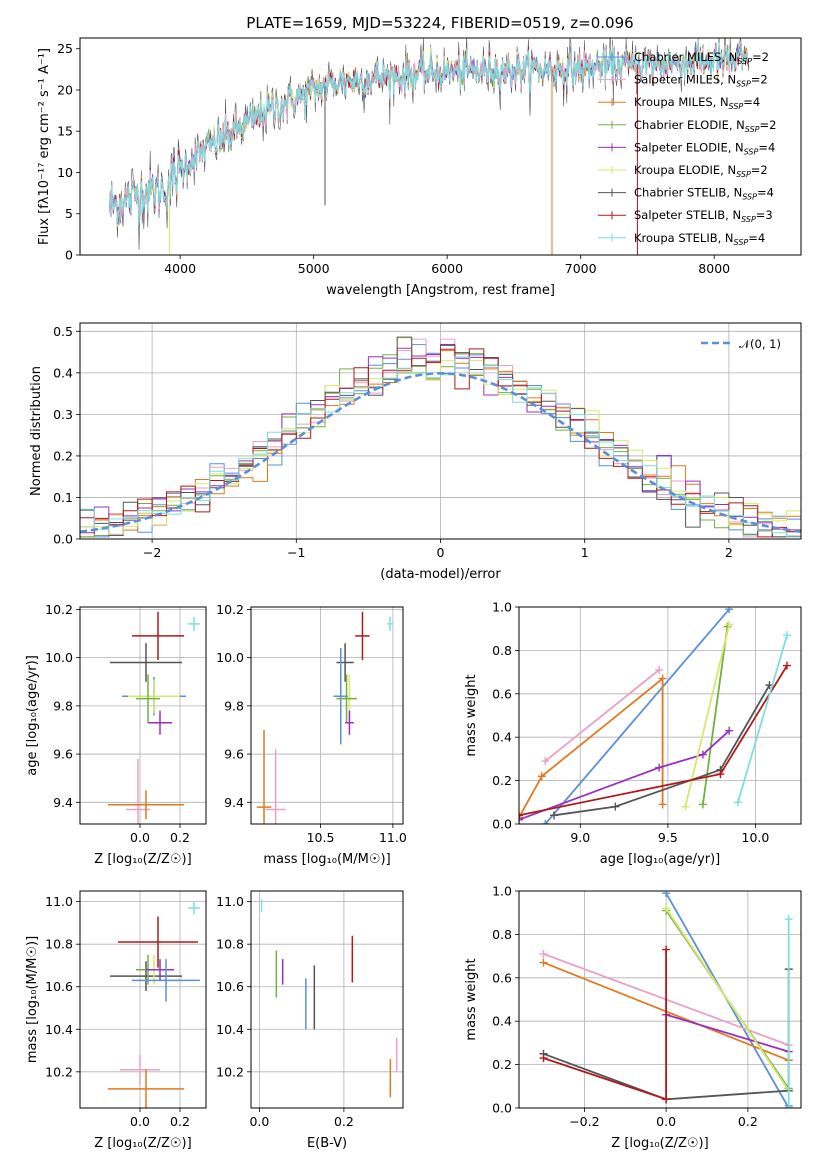 Image resolution: width=819 pixels, height=1170 pixels. Describe the element at coordinates (704, 194) in the screenshot. I see `legend-label: Chabrier STELIB, NSSP=4` at that location.